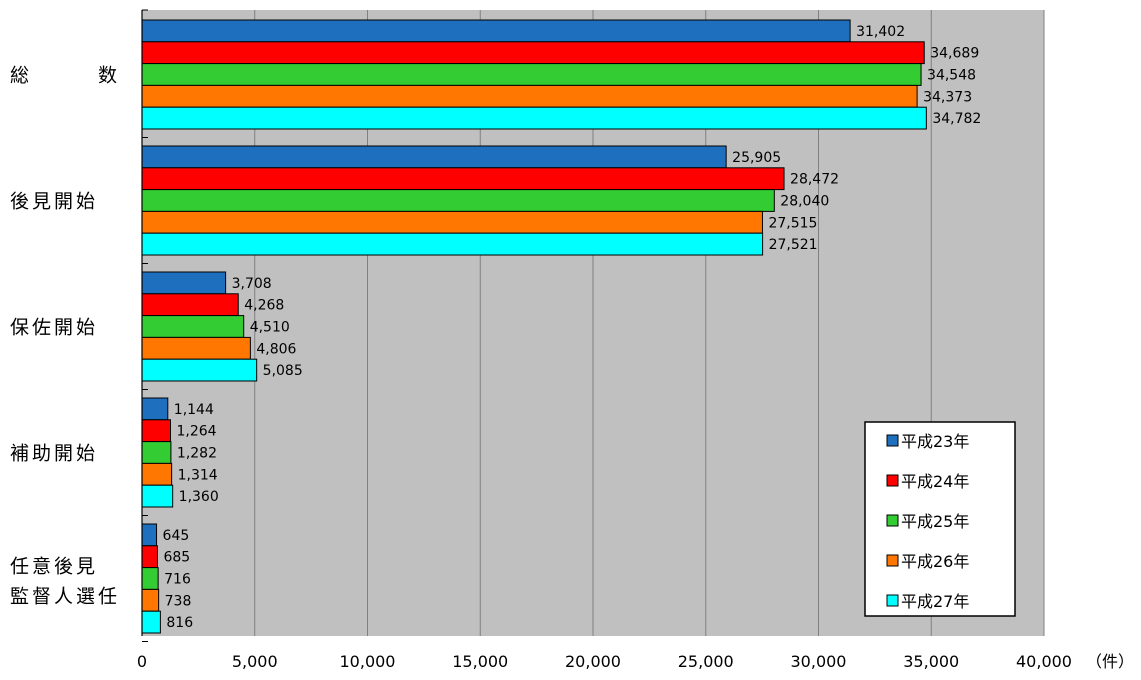 The image size is (1141, 680). What do you see at coordinates (1110, 661) in the screenshot?
I see `x-axis-unit-label: （件）` at bounding box center [1110, 661].